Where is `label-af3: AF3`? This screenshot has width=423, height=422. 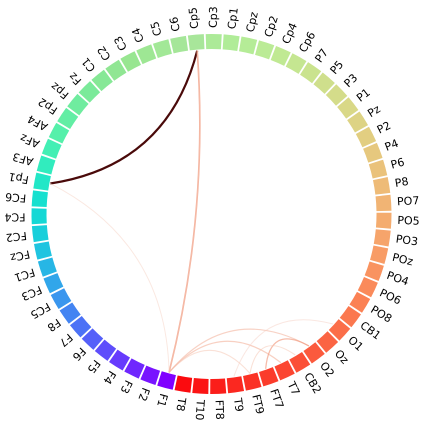 label-af3: AF3 is located at coordinates (23, 159).